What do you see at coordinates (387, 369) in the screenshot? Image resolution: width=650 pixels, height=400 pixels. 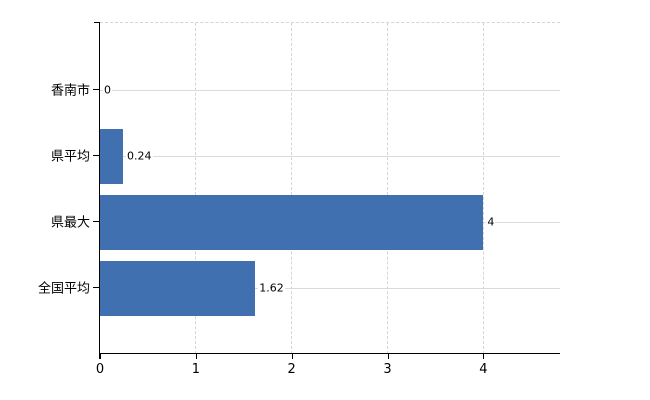 I see `x-tick-label: 3` at bounding box center [387, 369].